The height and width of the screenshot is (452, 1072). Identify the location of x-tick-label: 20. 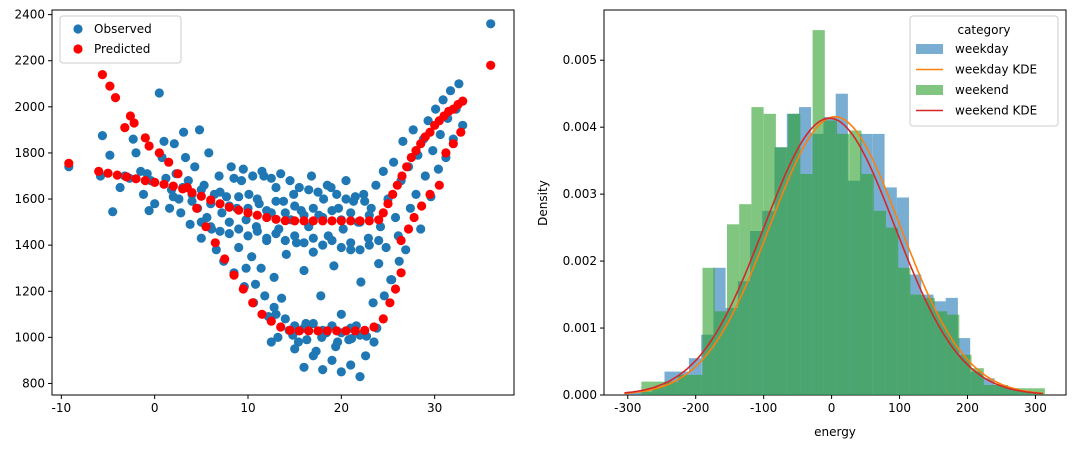
(341, 408).